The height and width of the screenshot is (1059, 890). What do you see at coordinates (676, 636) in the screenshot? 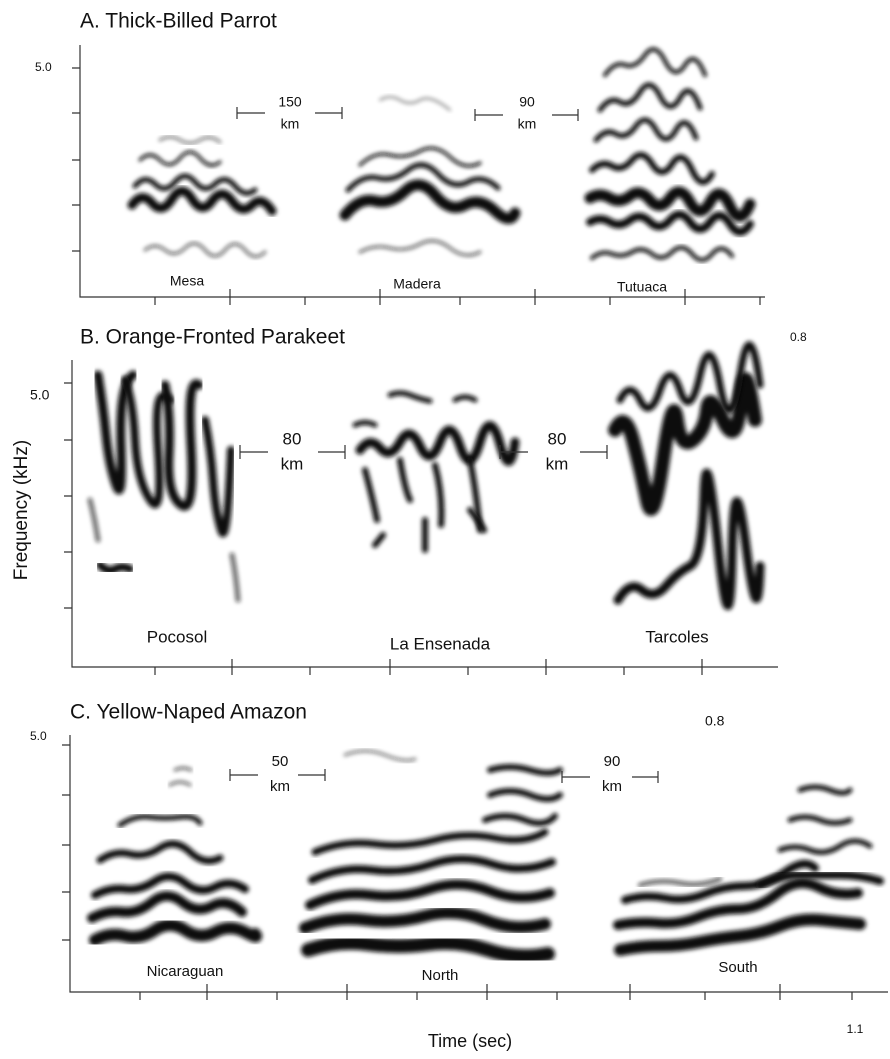
I see `site-label: Tarcoles` at bounding box center [676, 636].